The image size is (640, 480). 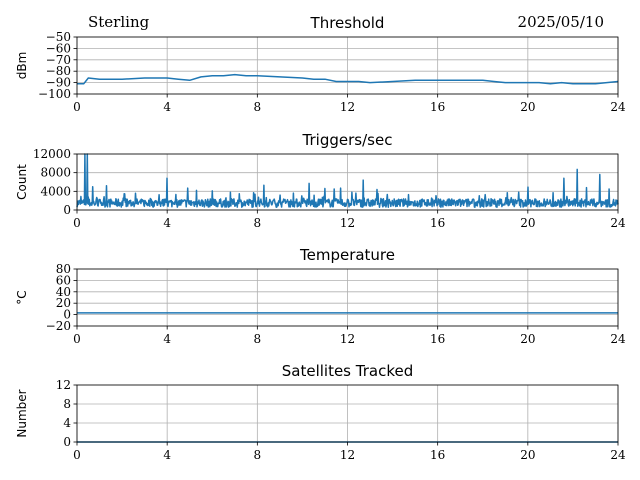 I want to click on y-tick-label: 12, so click(x=63, y=385).